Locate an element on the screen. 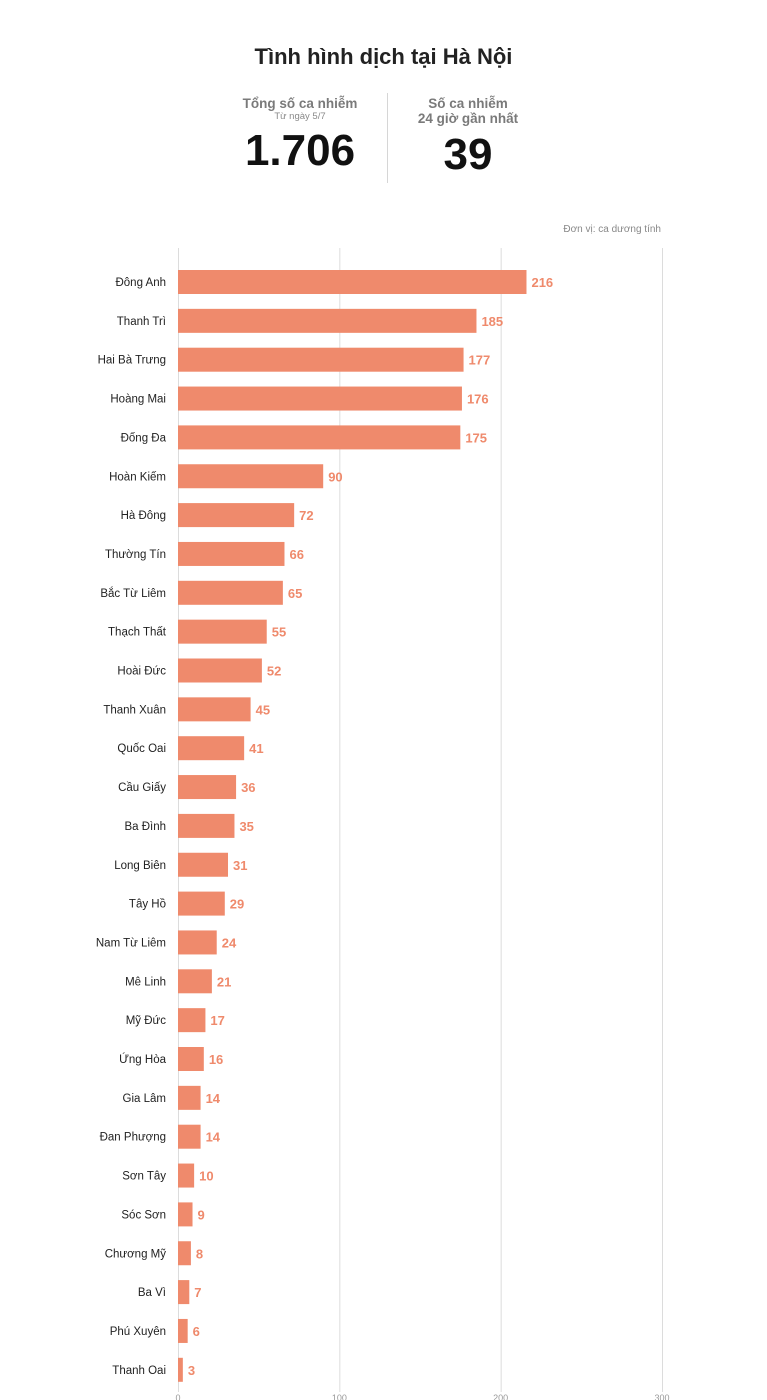 The width and height of the screenshot is (767, 1400). value-label: 36 is located at coordinates (248, 787).